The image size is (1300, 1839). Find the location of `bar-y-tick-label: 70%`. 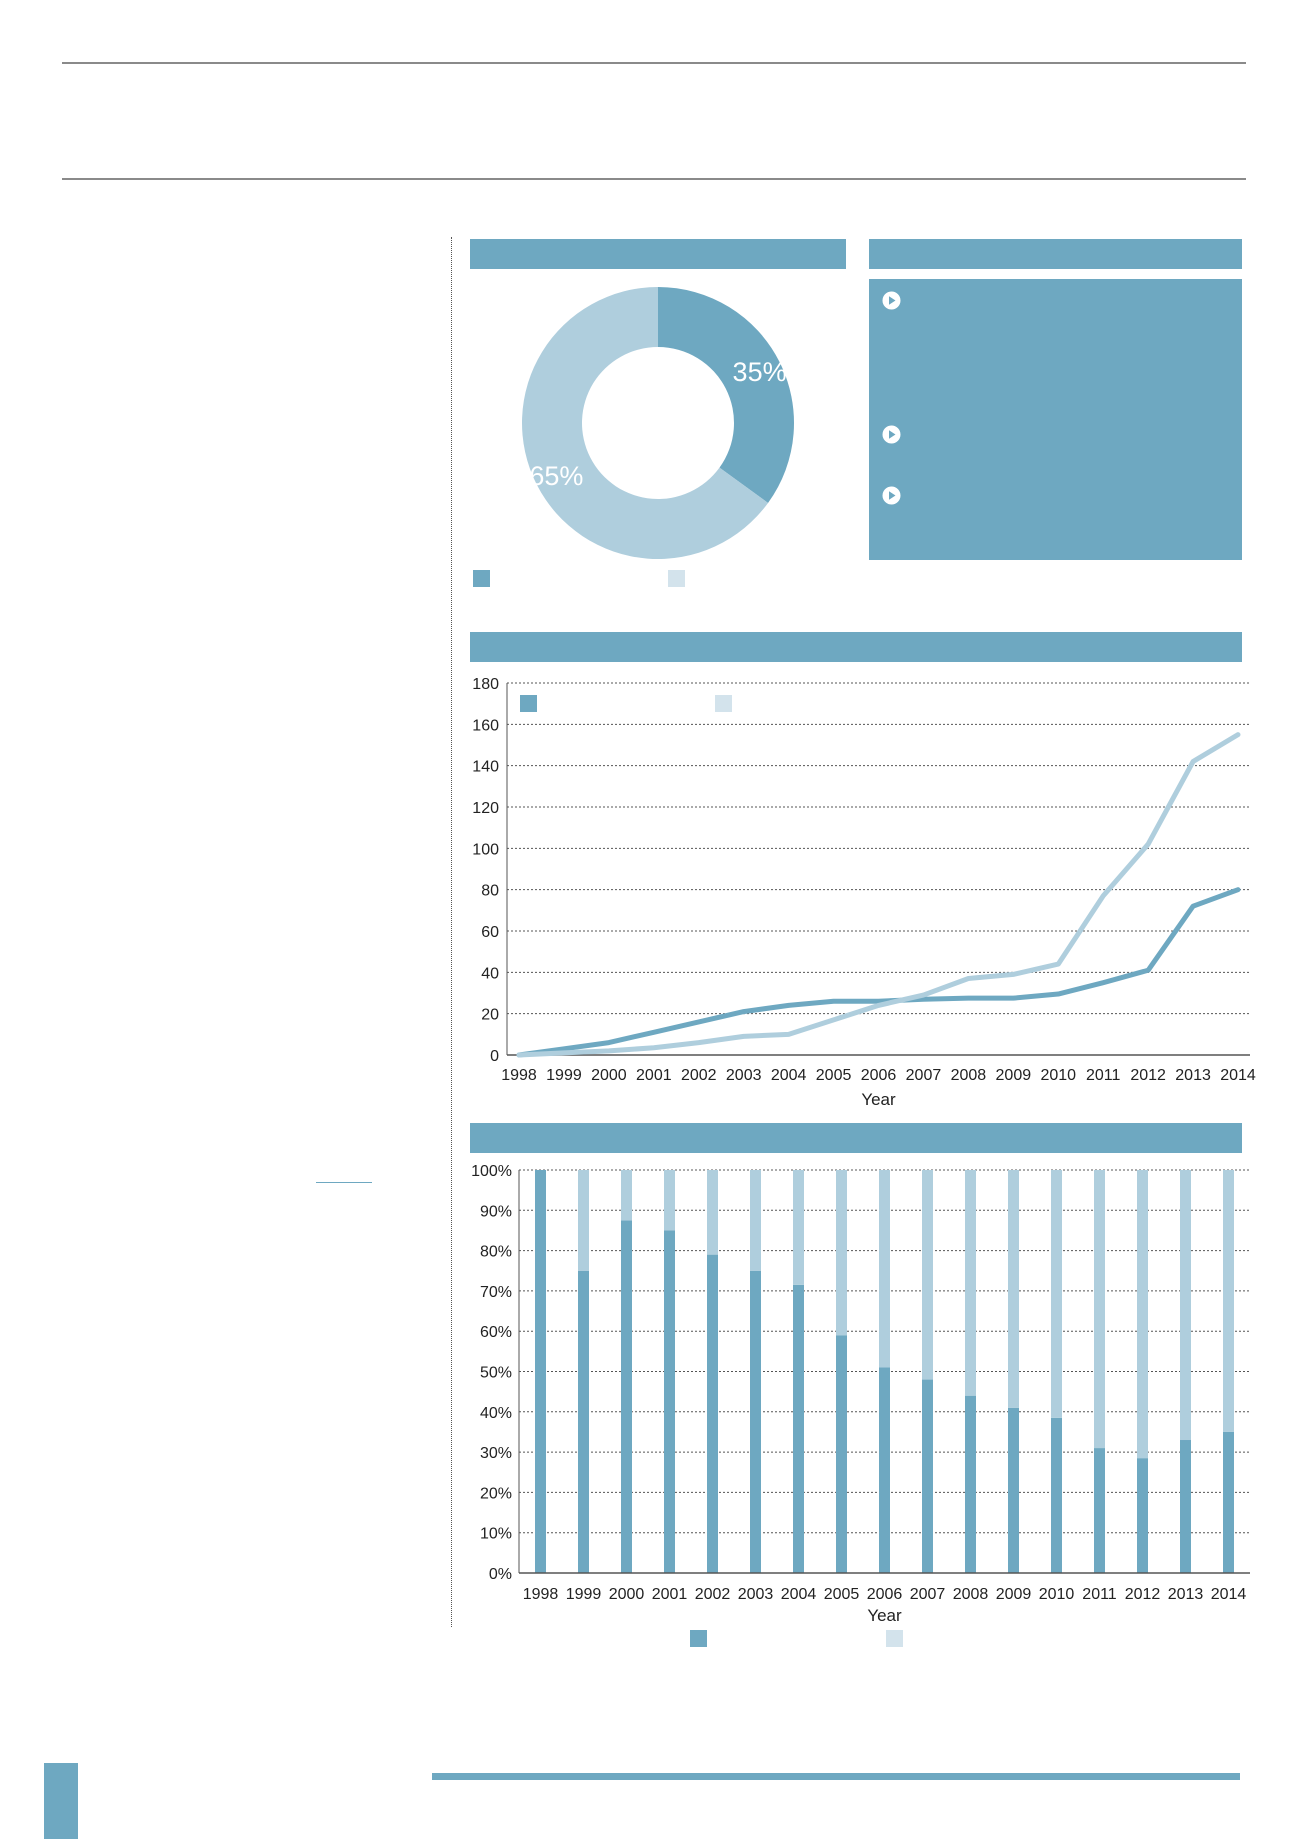

bar-y-tick-label: 70% is located at coordinates (496, 1292).